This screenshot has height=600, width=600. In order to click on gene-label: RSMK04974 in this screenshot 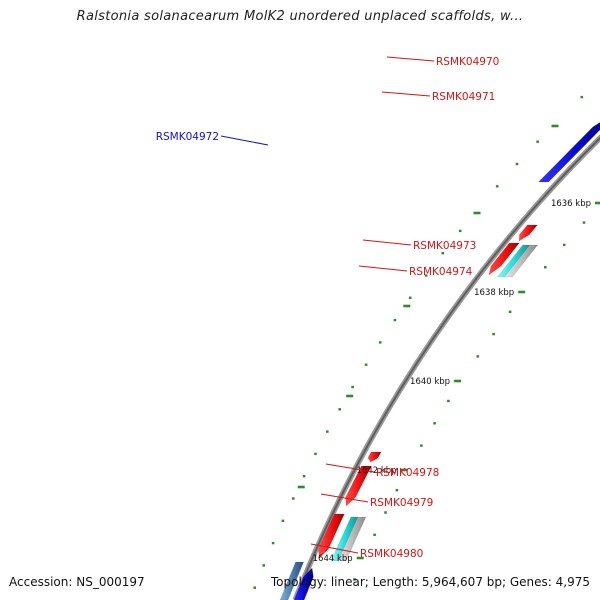, I will do `click(441, 272)`.